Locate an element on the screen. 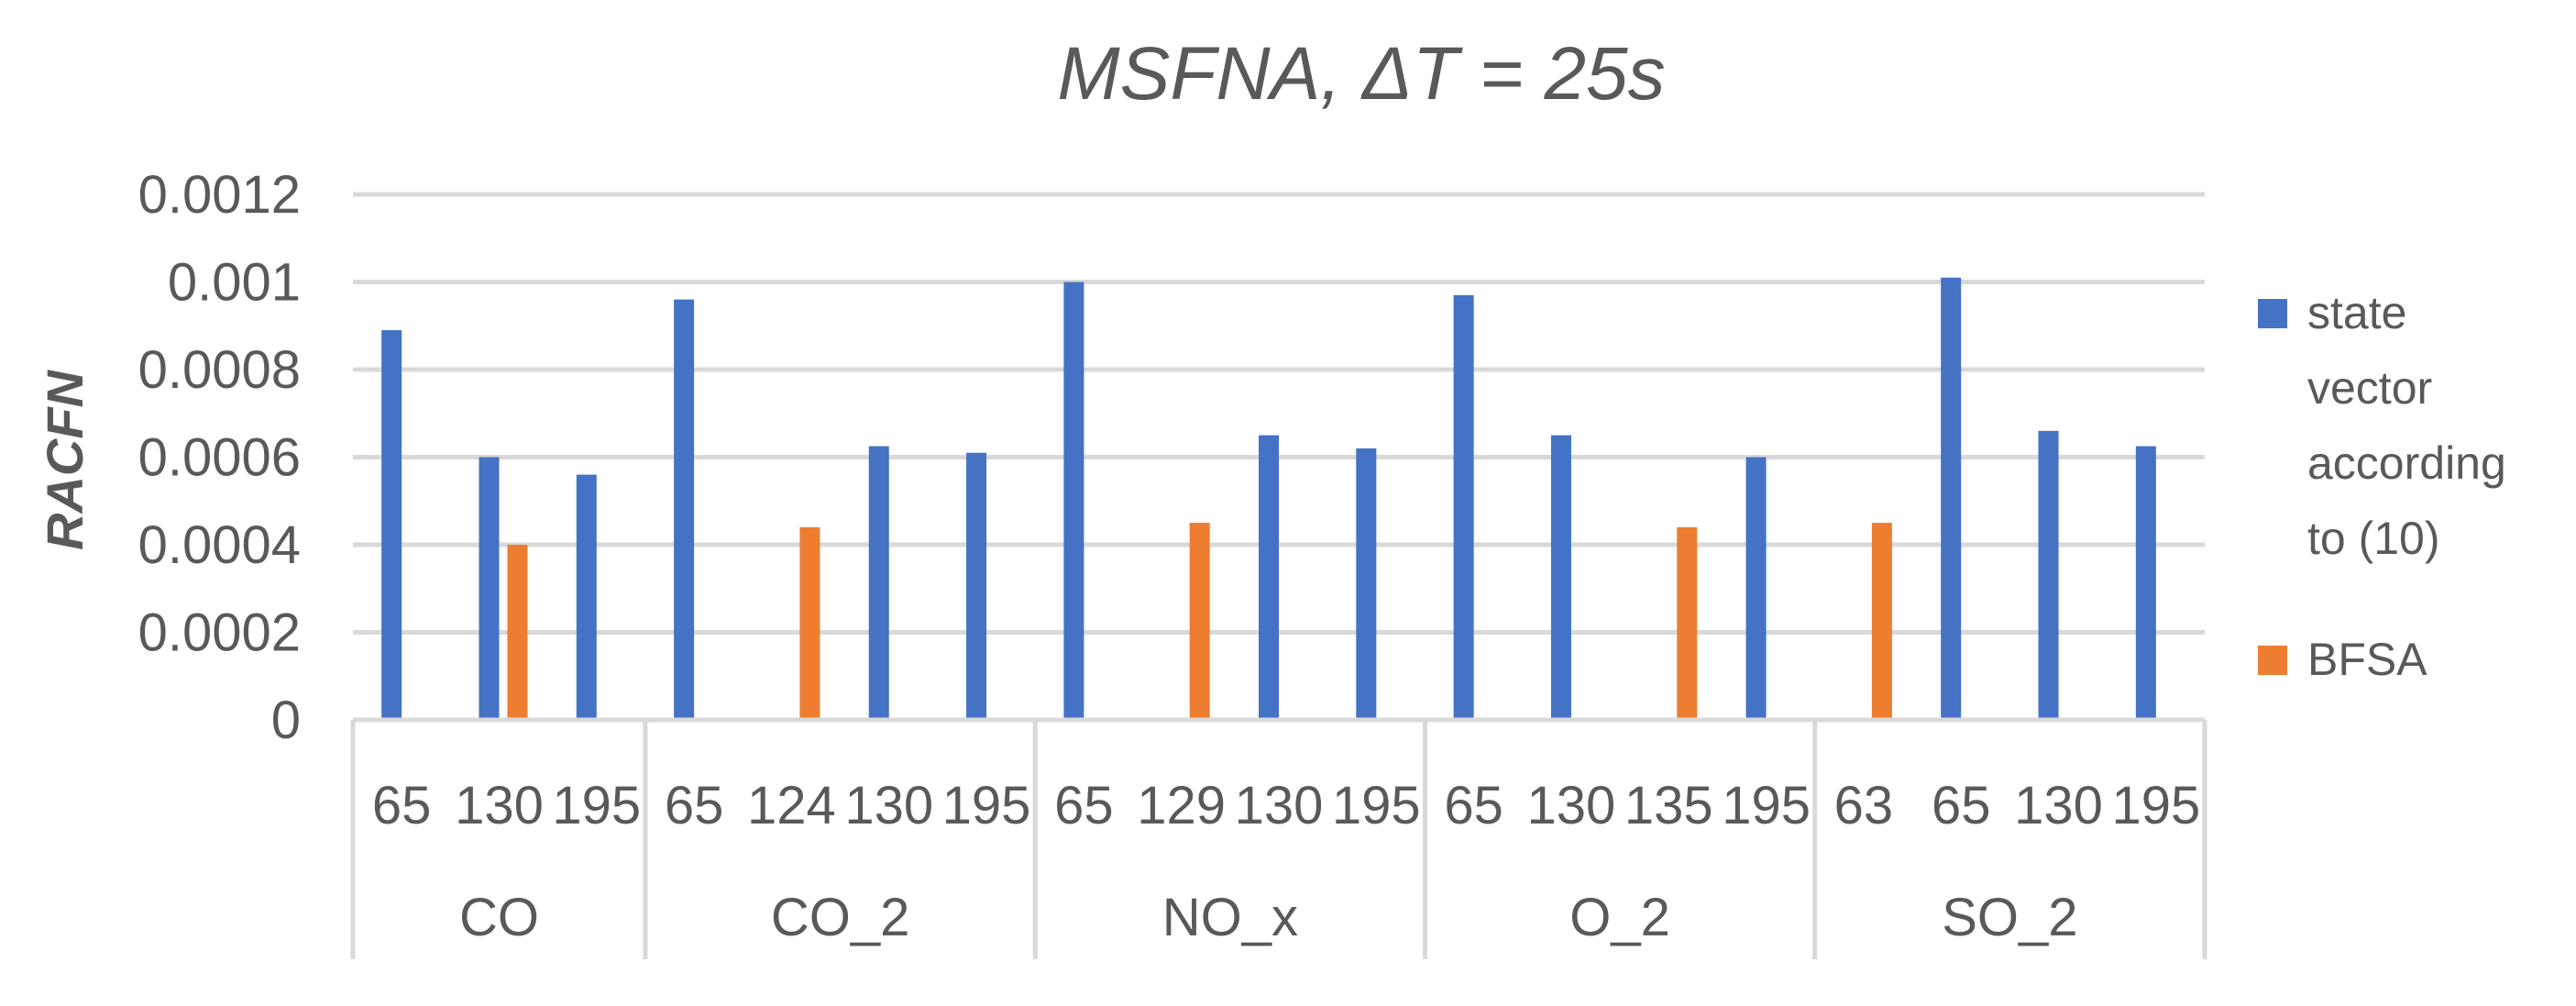  legend-label: to (10) is located at coordinates (2373, 538).